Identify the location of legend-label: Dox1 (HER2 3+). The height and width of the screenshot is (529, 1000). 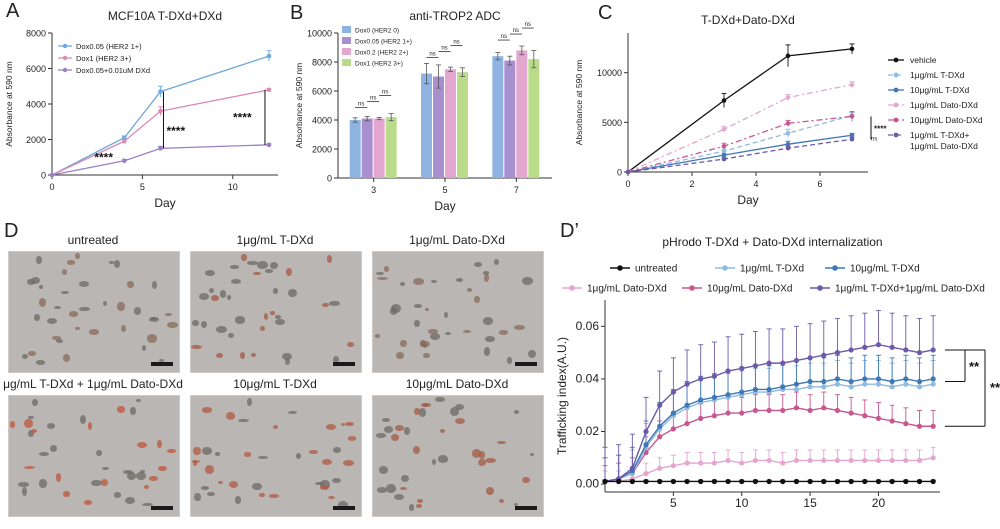
(379, 64).